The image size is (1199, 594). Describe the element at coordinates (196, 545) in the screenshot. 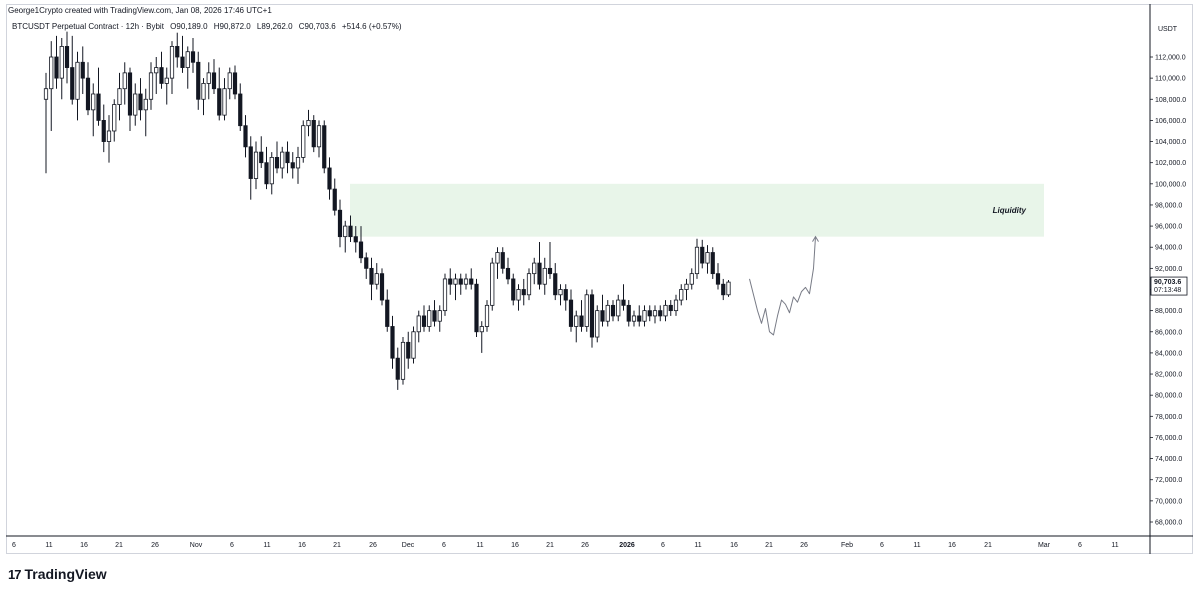

I see `time-tick-label: Nov` at that location.